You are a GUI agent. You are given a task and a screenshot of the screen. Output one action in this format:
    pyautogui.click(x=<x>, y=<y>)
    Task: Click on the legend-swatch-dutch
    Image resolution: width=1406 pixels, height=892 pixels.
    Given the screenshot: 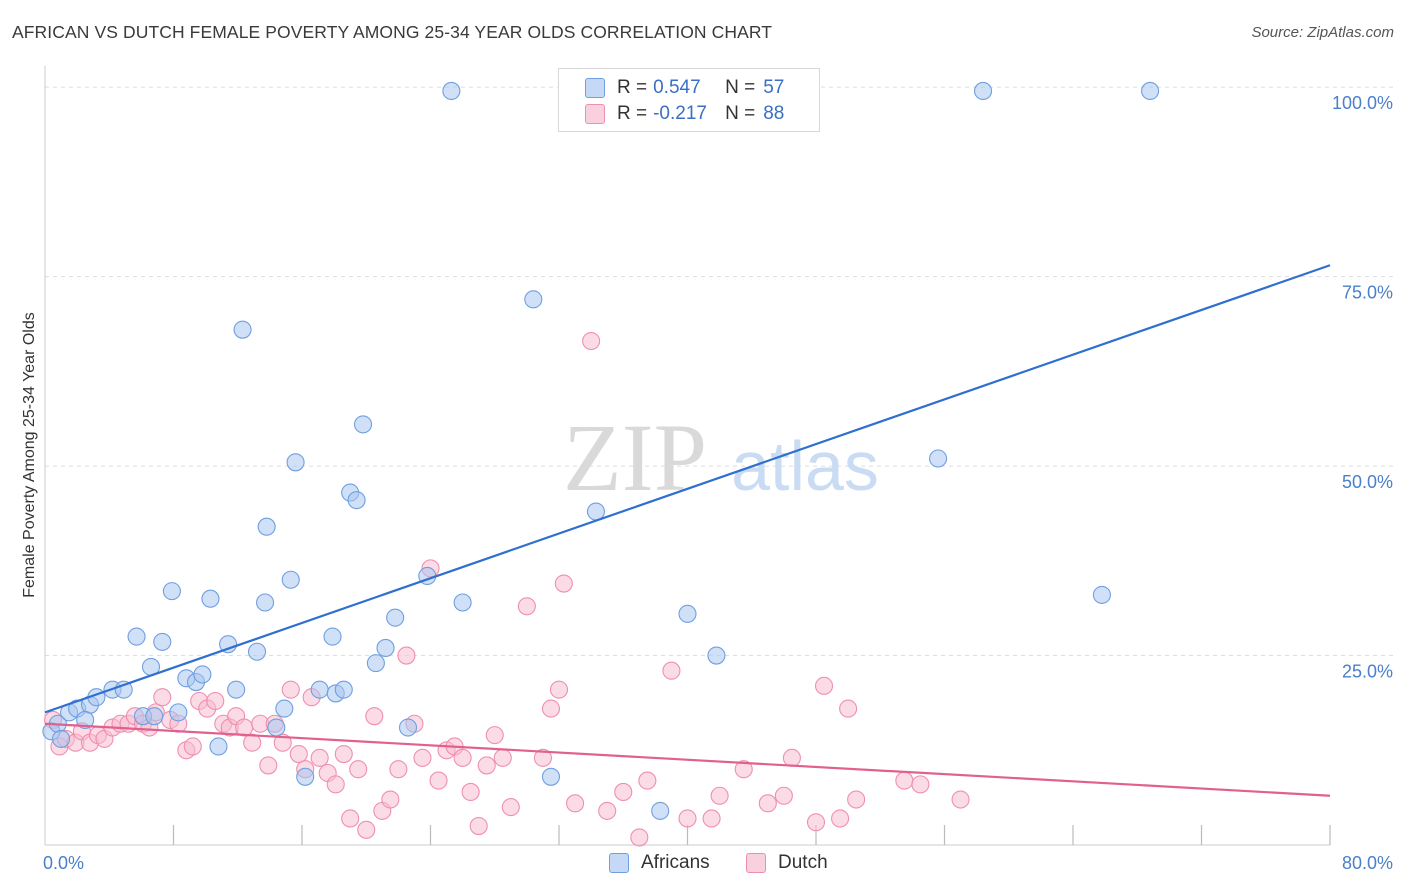 What is the action you would take?
    pyautogui.click(x=756, y=863)
    